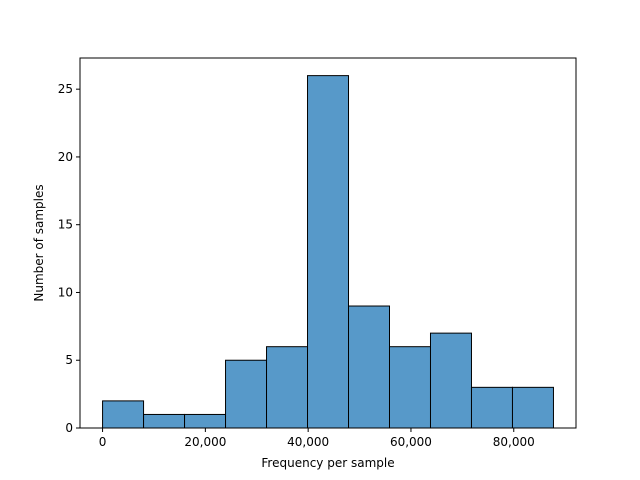  Describe the element at coordinates (308, 442) in the screenshot. I see `x-tick-label: 40,000` at that location.